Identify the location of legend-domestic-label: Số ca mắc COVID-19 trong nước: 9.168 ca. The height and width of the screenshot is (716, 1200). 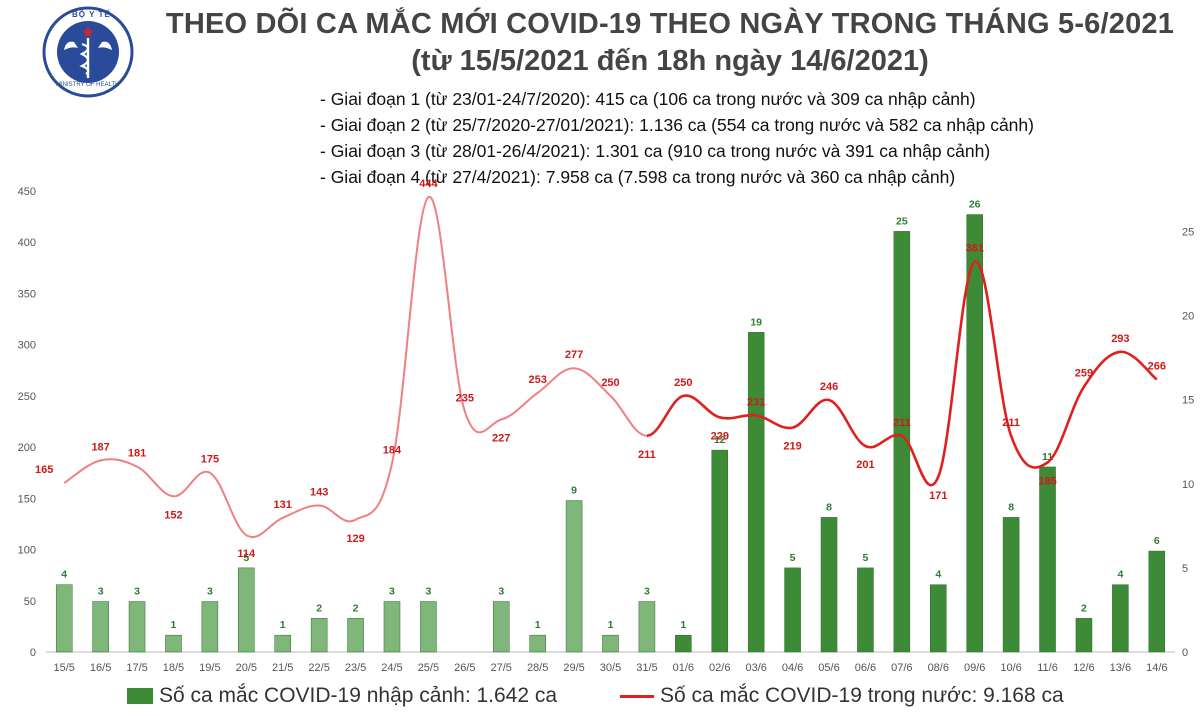
(862, 695).